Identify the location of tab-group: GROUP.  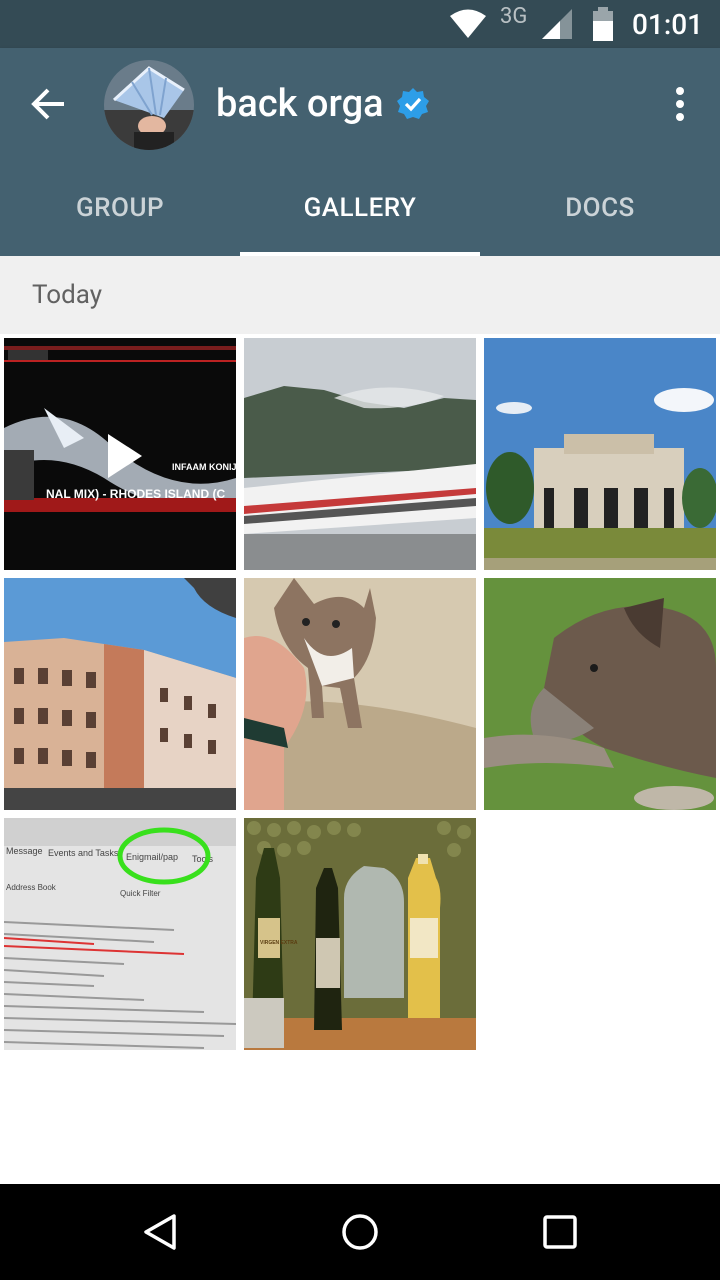
(120, 208).